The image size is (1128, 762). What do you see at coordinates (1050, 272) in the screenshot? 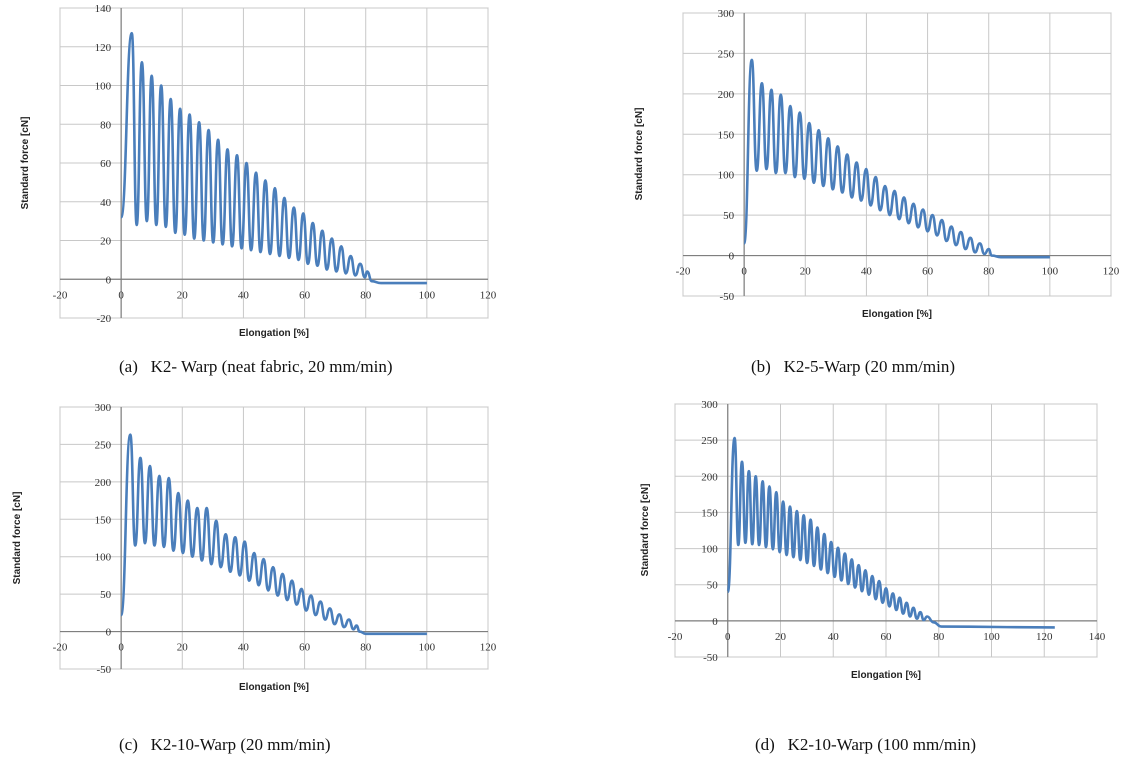
I see `chart-b-xtick-label: 100` at bounding box center [1050, 272].